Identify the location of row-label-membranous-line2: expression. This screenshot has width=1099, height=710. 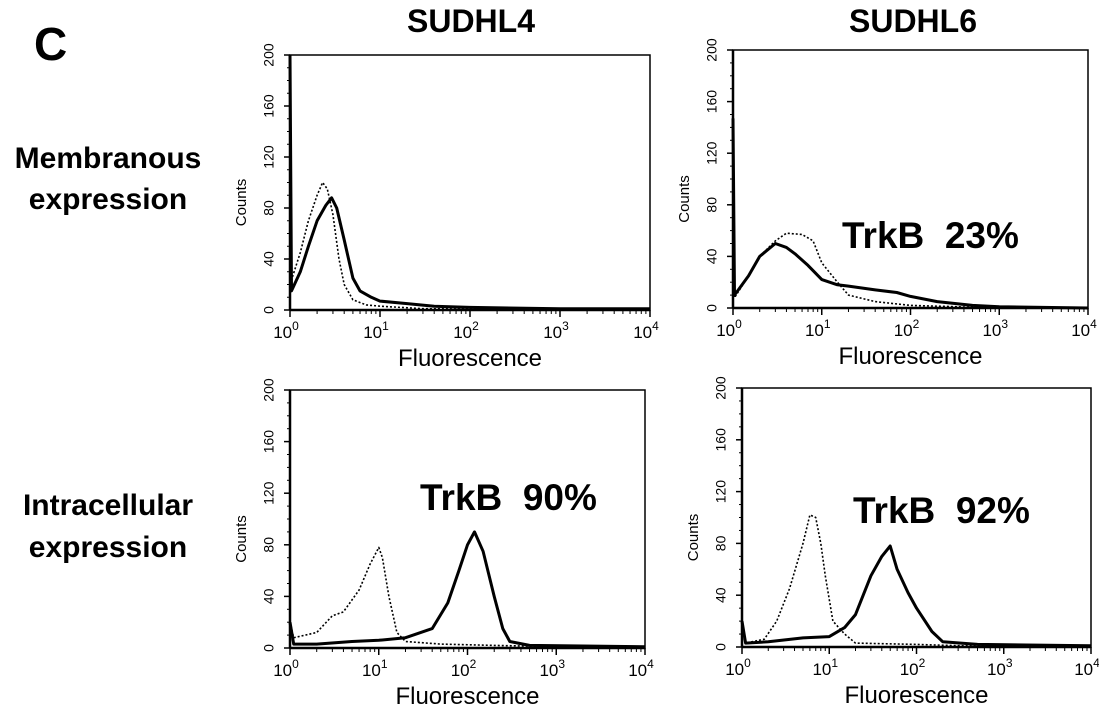
(108, 199).